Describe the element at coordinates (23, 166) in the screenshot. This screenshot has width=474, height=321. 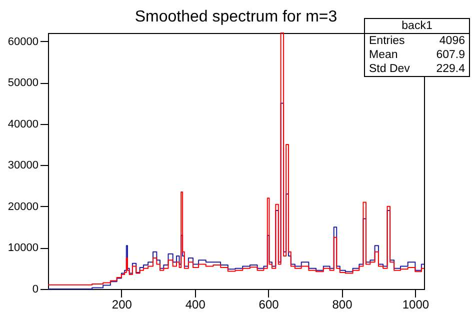
I see `y-tick-label: 30000` at that location.